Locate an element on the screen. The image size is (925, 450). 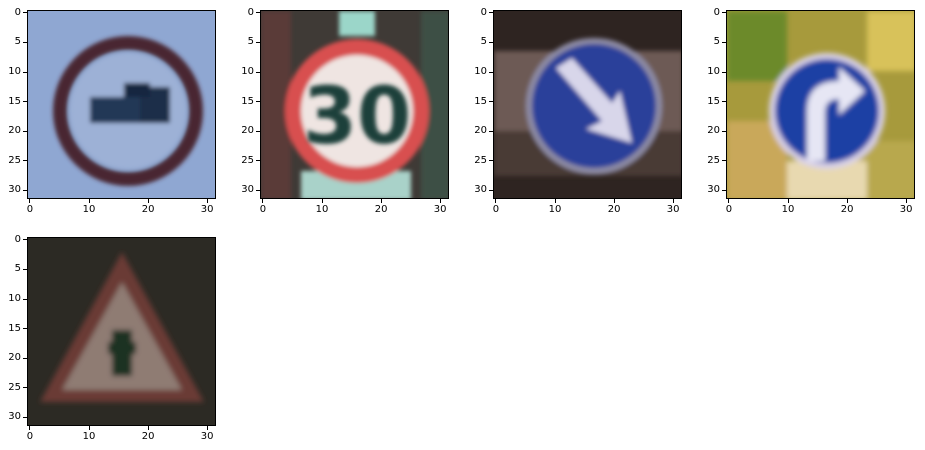
y-tick-label: 0 is located at coordinates (716, 12).